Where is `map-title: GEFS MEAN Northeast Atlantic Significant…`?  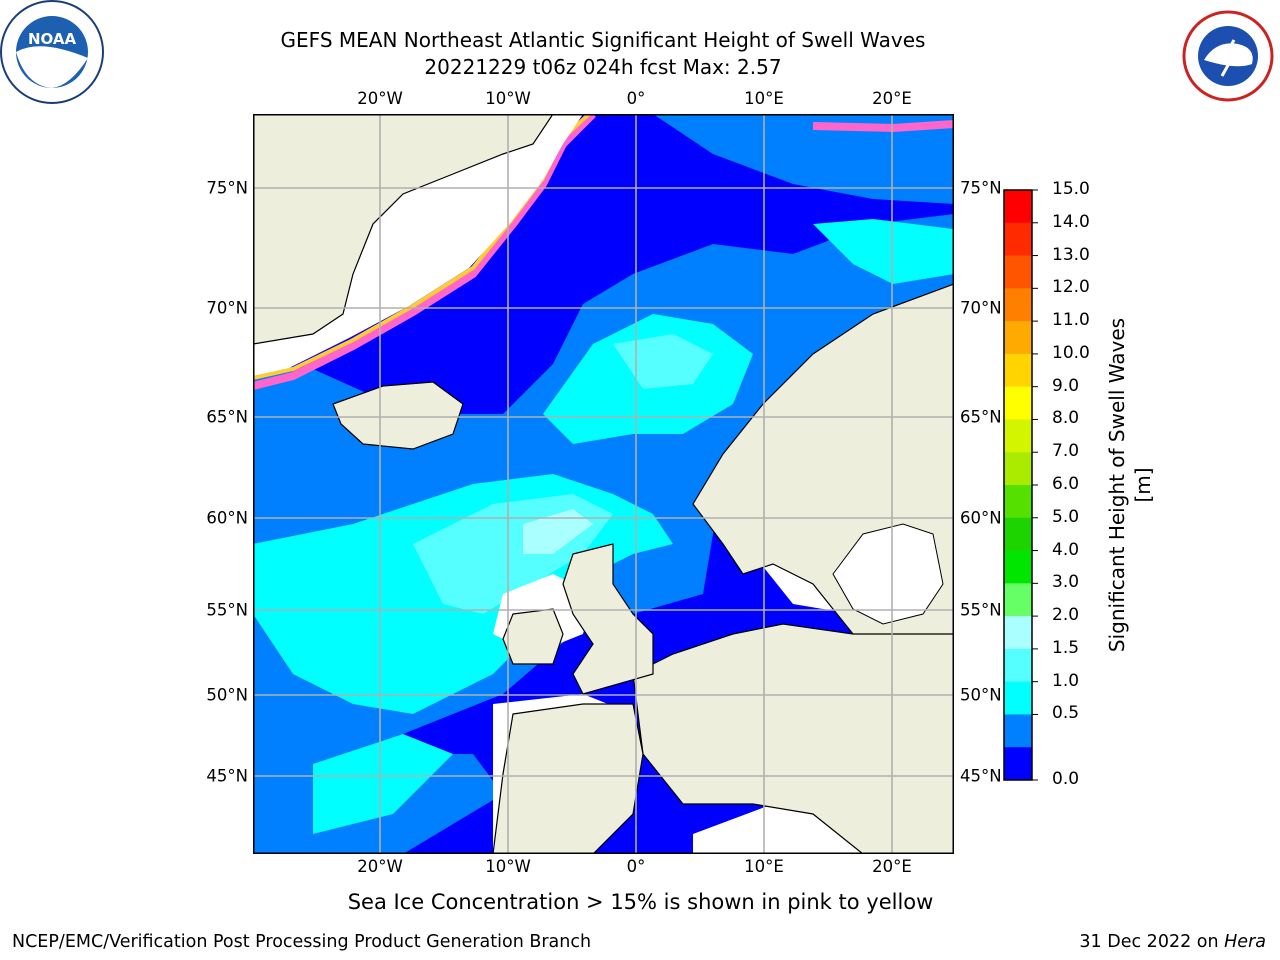
map-title: GEFS MEAN Northeast Atlantic Significant… is located at coordinates (603, 40).